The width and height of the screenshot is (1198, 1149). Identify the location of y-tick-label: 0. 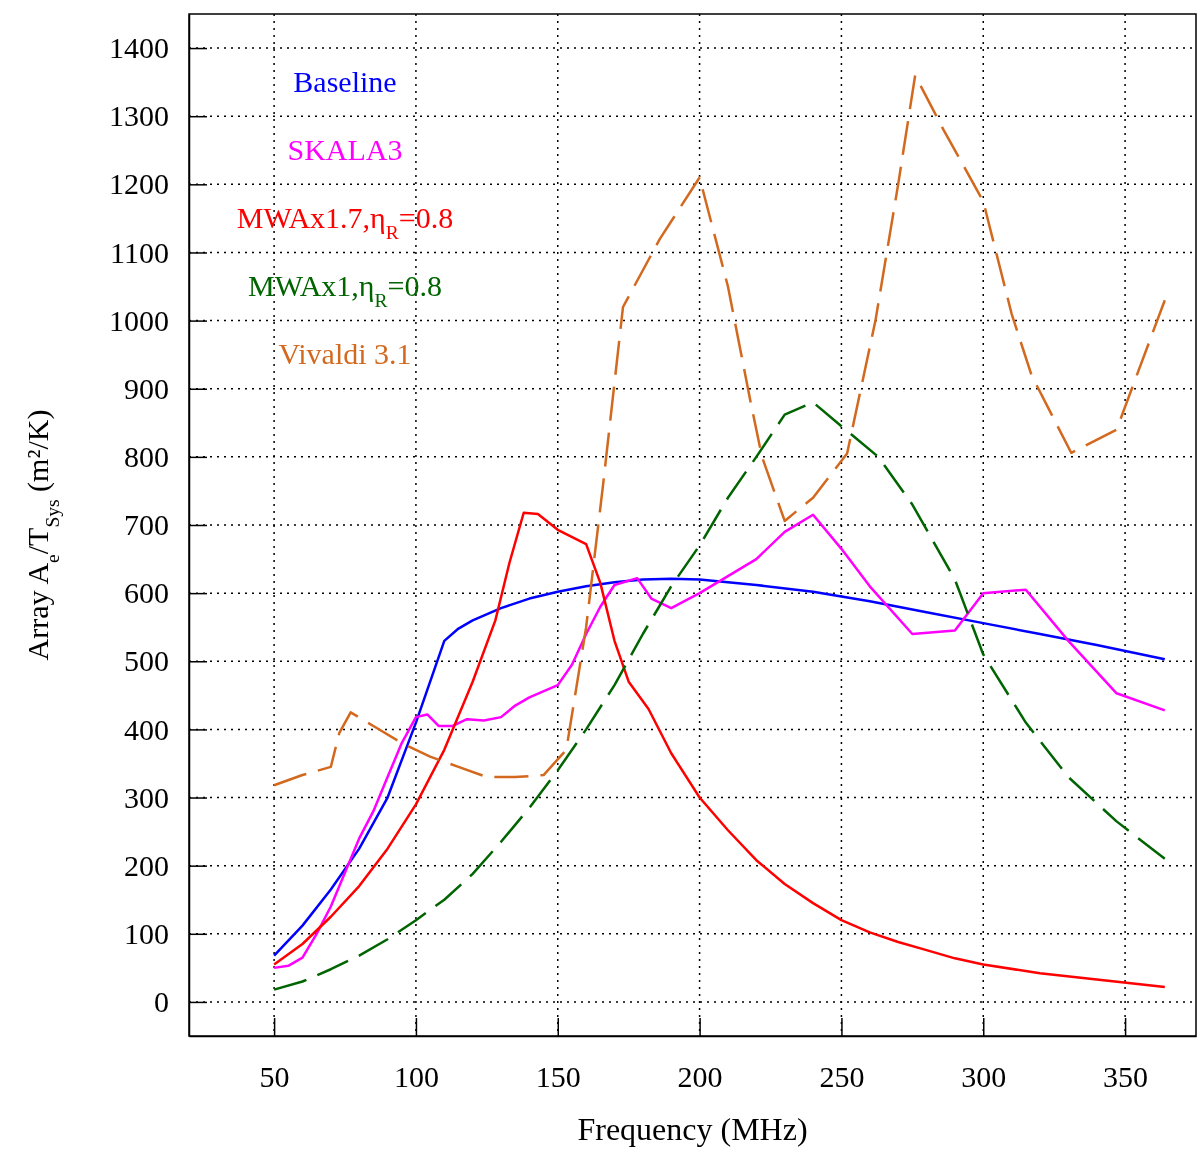
(161, 1002).